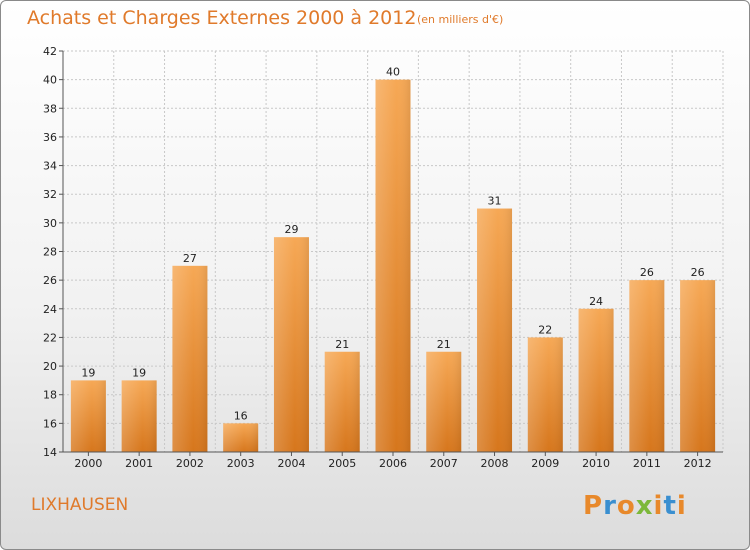  Describe the element at coordinates (50, 280) in the screenshot. I see `y-tick-label: 26` at that location.